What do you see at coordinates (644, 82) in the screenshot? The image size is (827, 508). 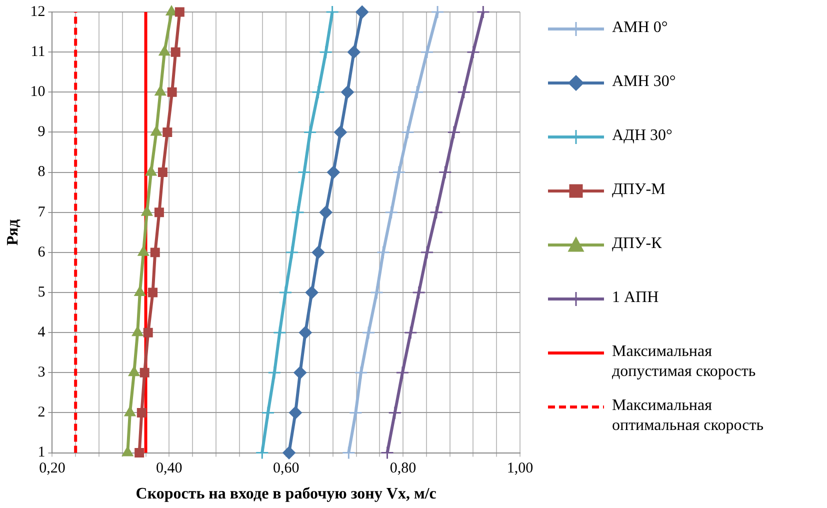 I see `legend-label: АМН 30°` at bounding box center [644, 82].